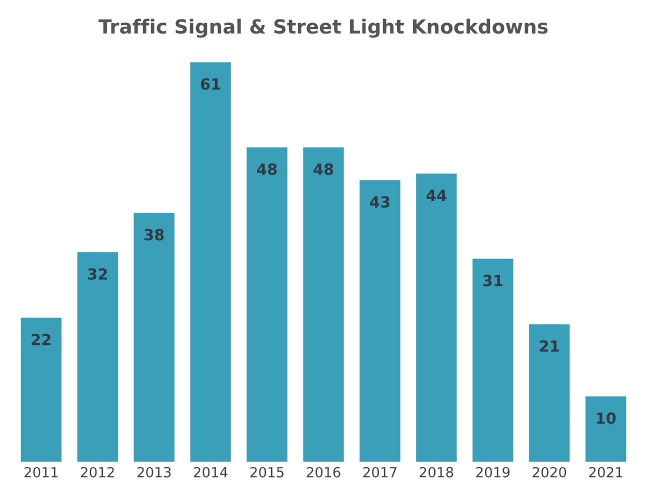 The width and height of the screenshot is (647, 502). Describe the element at coordinates (379, 472) in the screenshot. I see `x-tick-label: 2017` at that location.